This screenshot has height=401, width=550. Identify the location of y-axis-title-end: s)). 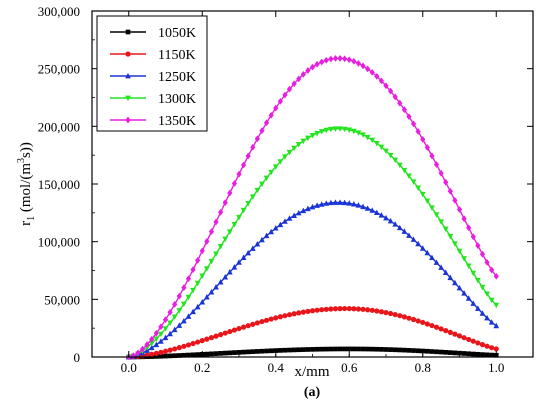
(26, 150).